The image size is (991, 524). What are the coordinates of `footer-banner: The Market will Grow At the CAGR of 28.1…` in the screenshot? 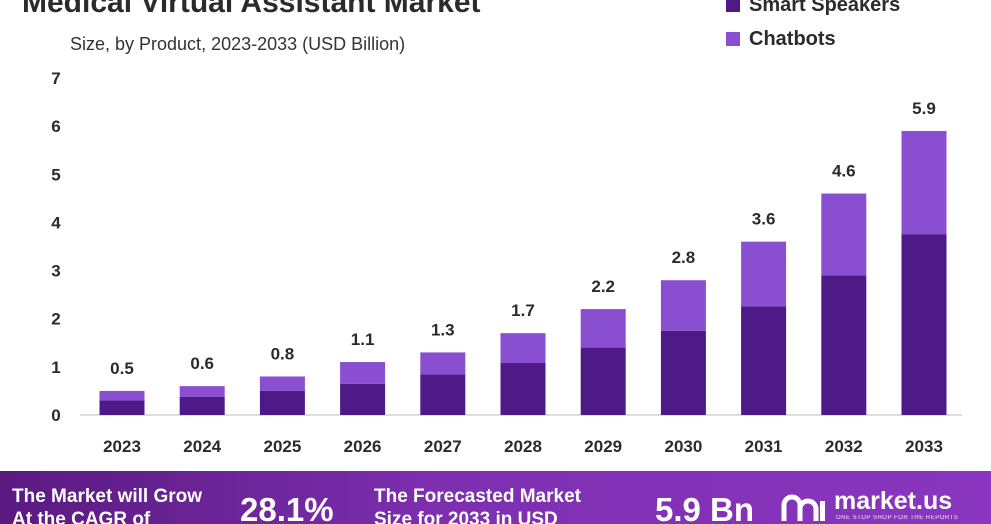 It's located at (495, 497).